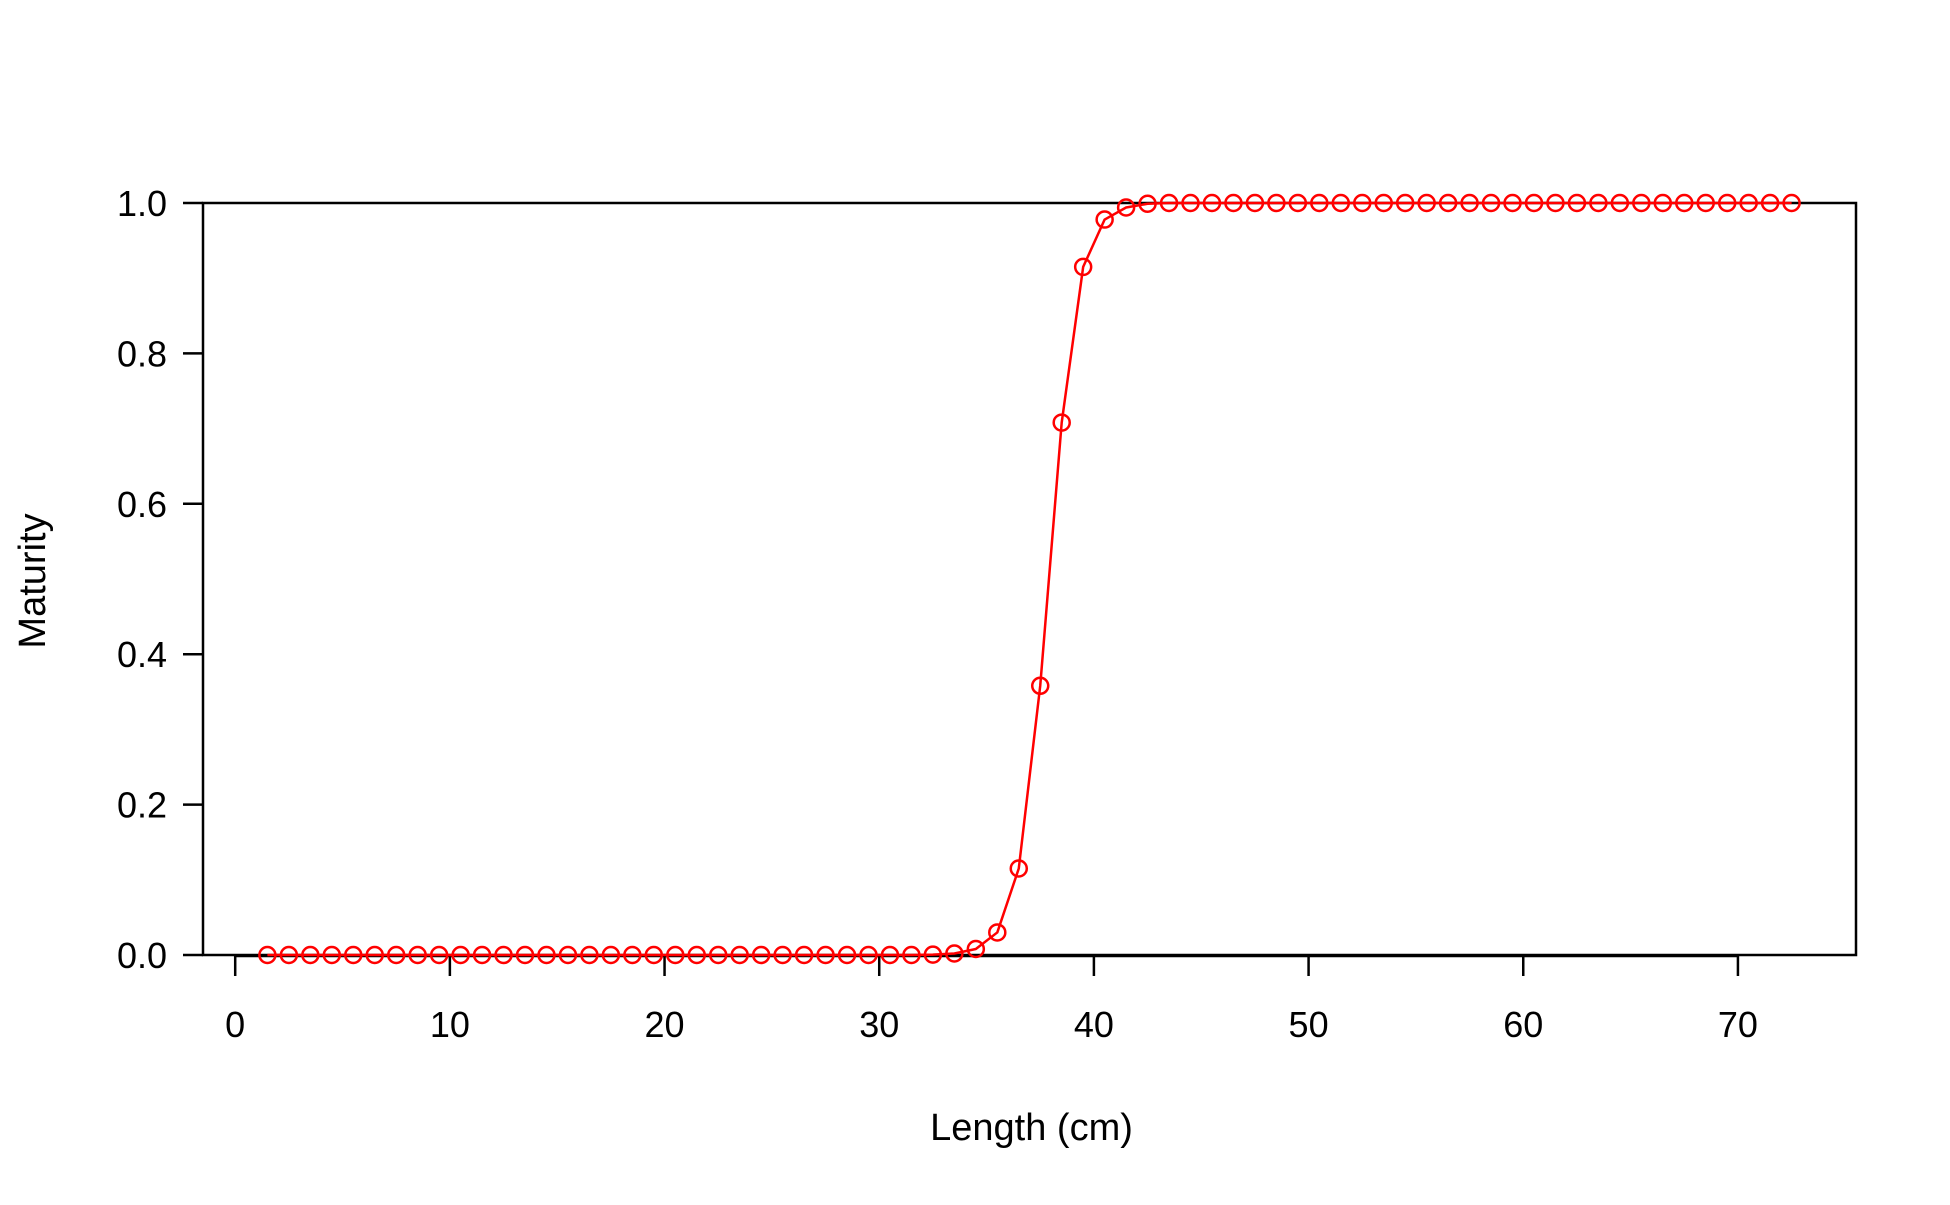 The image size is (1950, 1205). What do you see at coordinates (1309, 1024) in the screenshot?
I see `x-tick-label: 50` at bounding box center [1309, 1024].